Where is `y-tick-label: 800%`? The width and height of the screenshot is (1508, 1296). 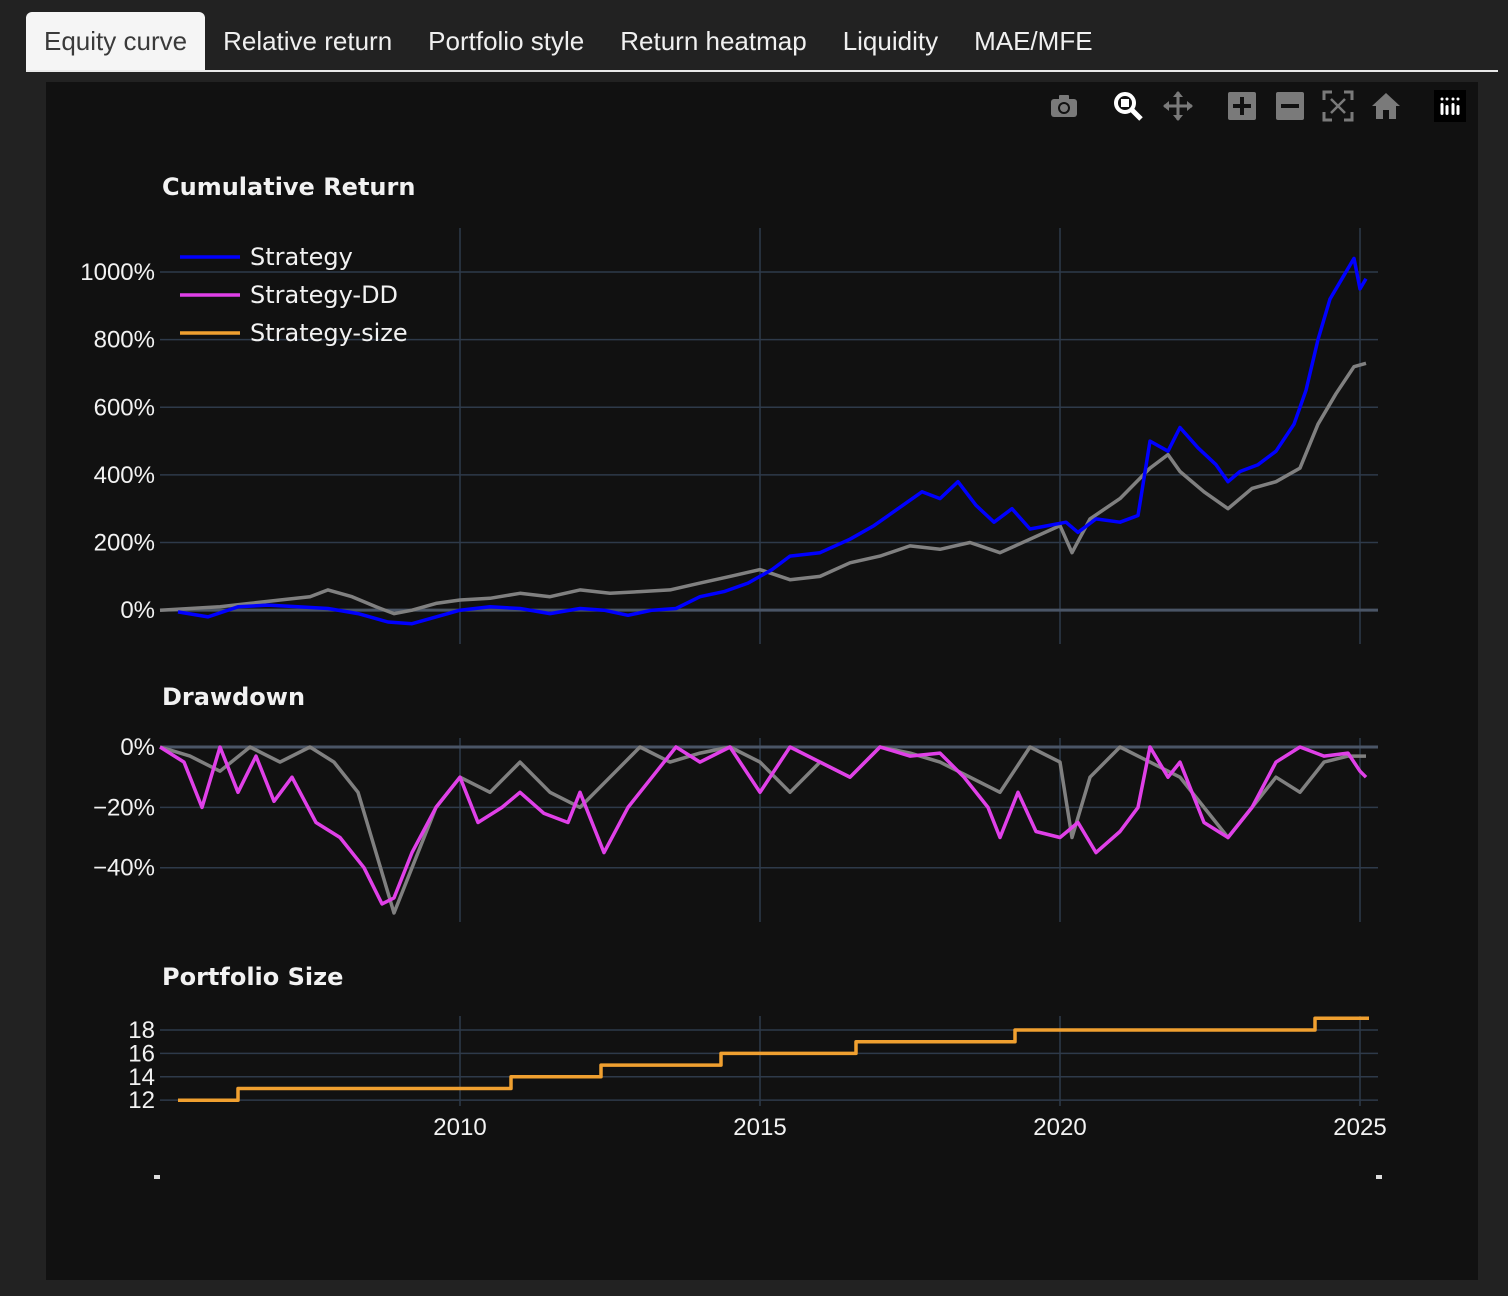
y-tick-label: 800% is located at coordinates (124, 340).